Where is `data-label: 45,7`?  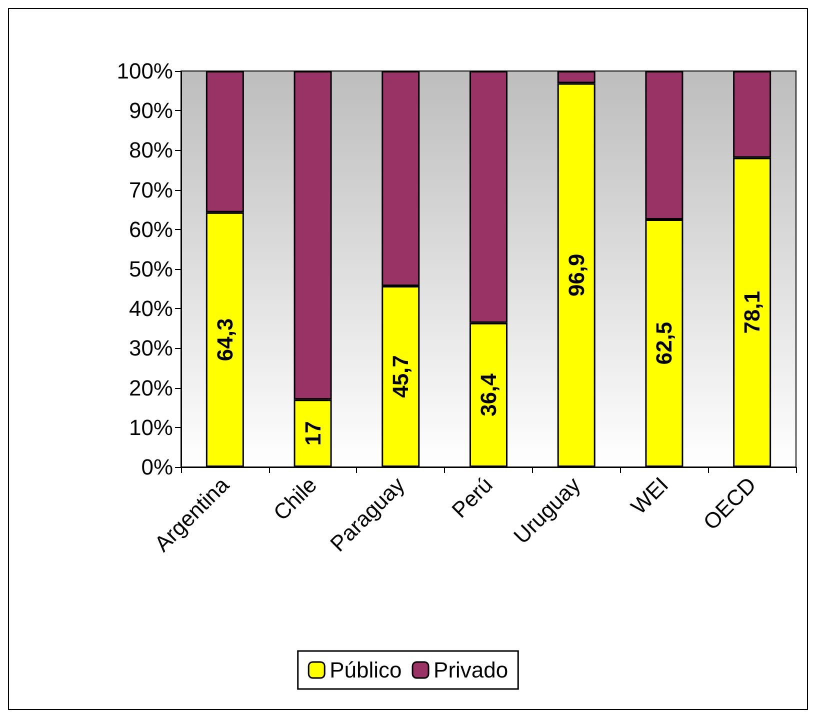
data-label: 45,7 is located at coordinates (401, 376).